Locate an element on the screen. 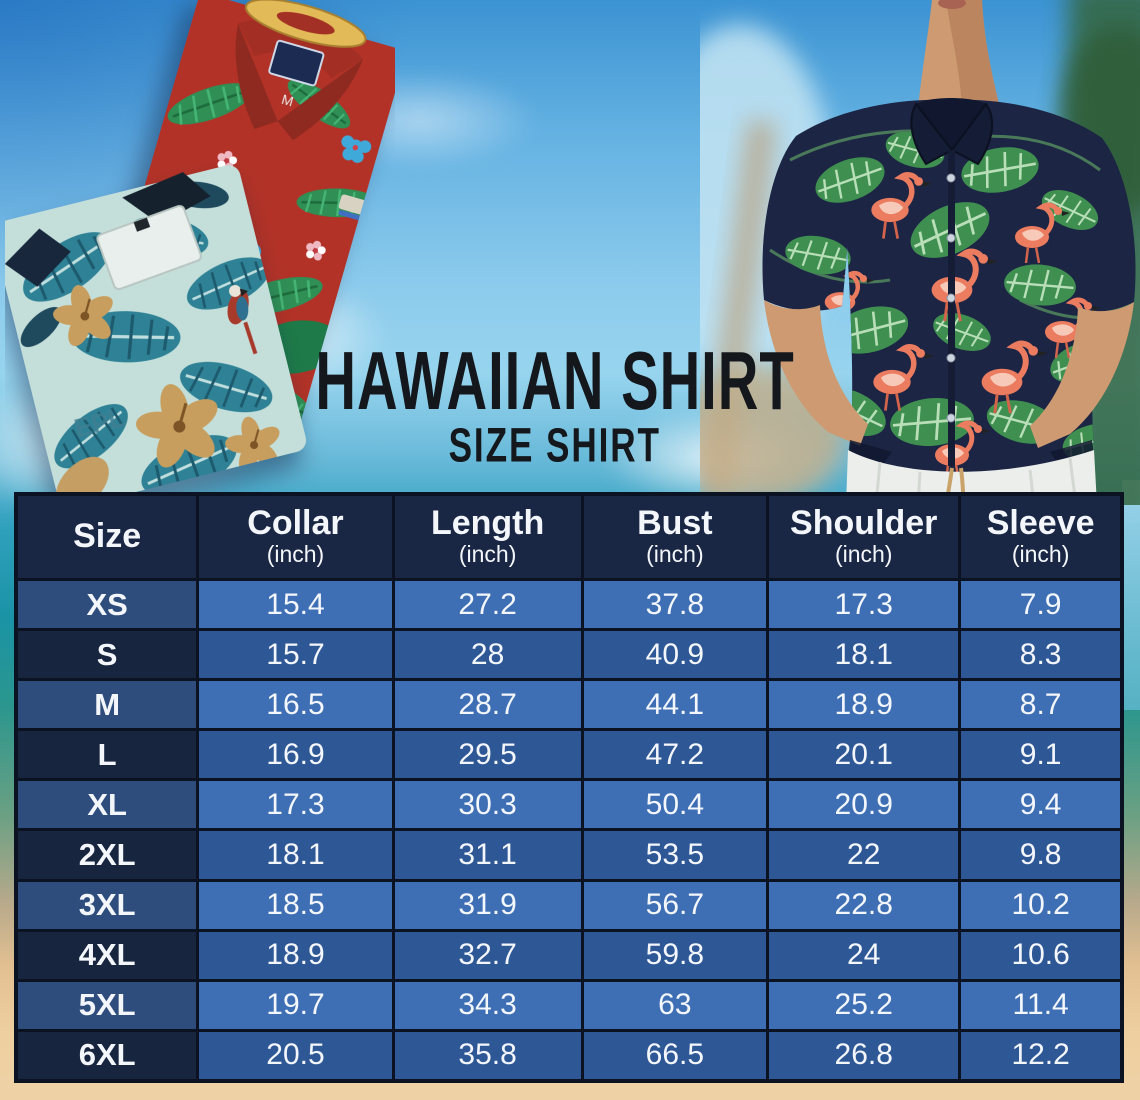  sleeve-cell: 7.9 is located at coordinates (1040, 605).